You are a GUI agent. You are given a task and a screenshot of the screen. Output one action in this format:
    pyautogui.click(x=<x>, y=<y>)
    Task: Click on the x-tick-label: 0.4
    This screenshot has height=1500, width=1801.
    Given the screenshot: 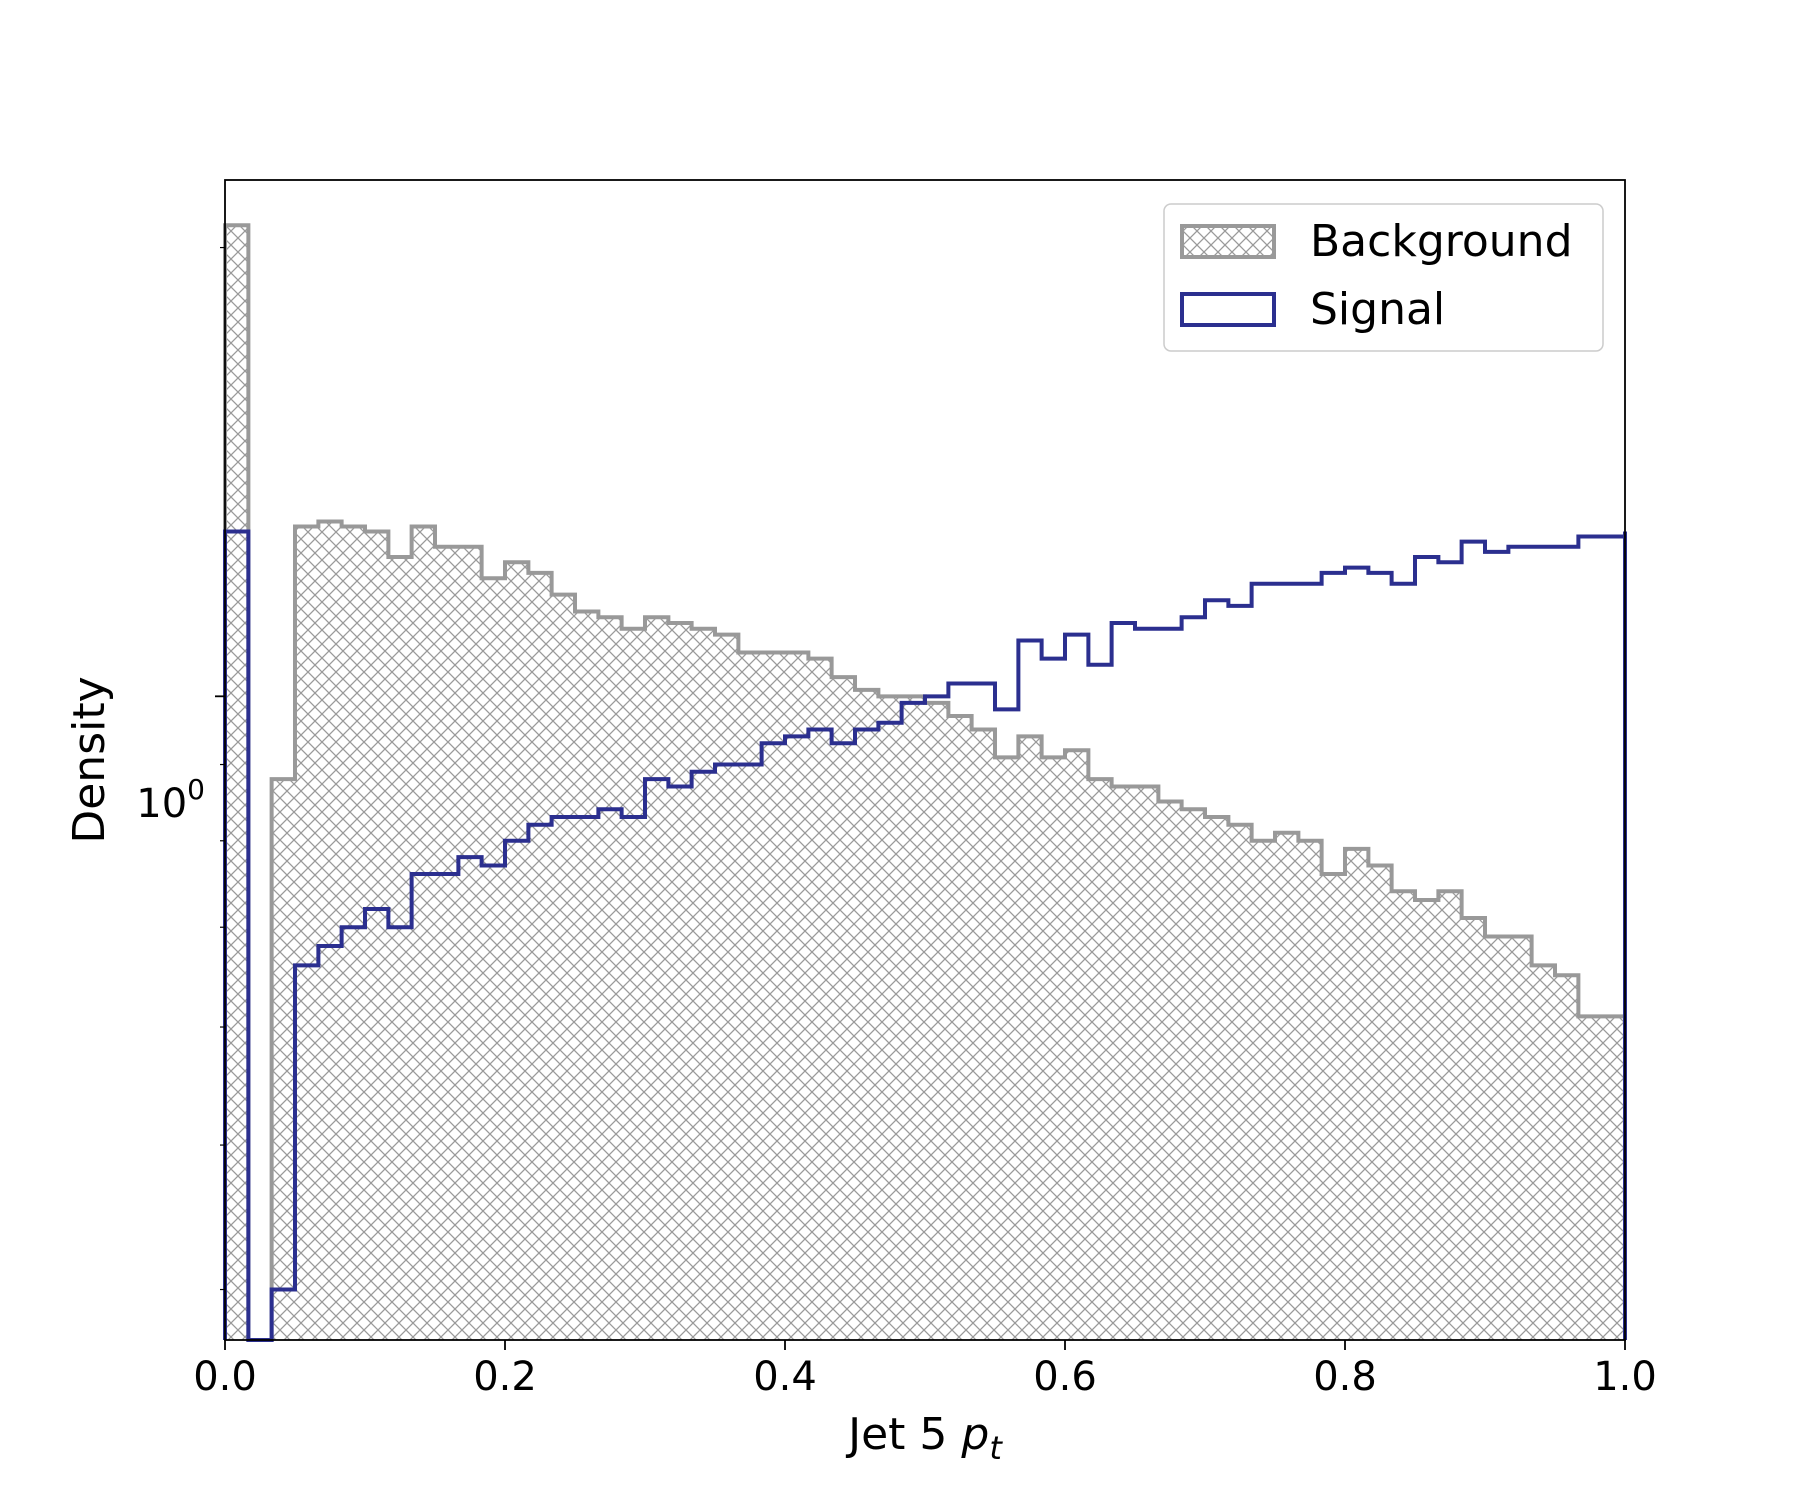 What is the action you would take?
    pyautogui.click(x=785, y=1377)
    